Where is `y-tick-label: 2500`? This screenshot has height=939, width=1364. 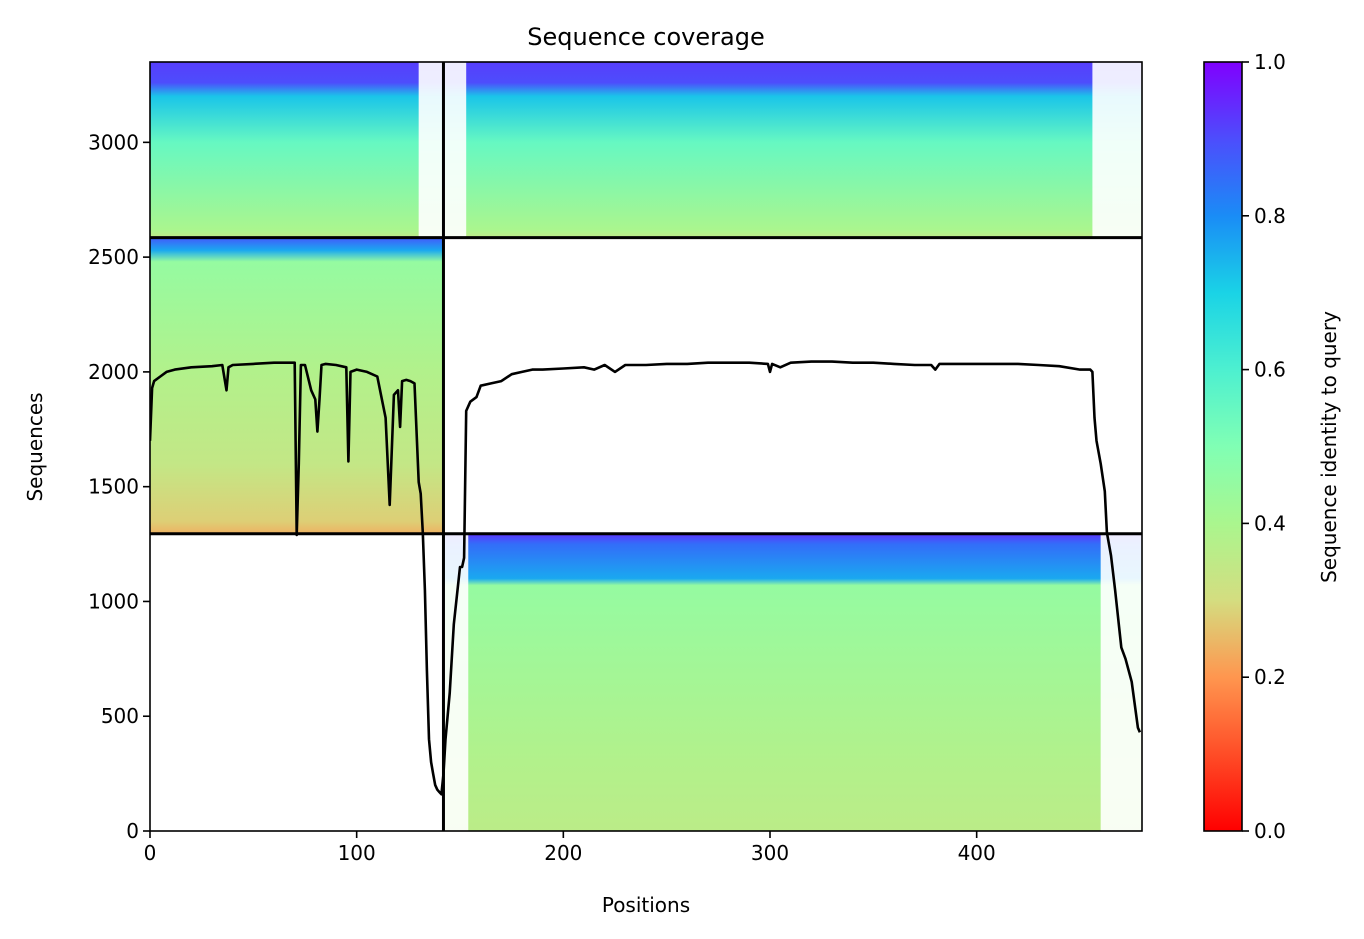 y-tick-label: 2500 is located at coordinates (113, 257).